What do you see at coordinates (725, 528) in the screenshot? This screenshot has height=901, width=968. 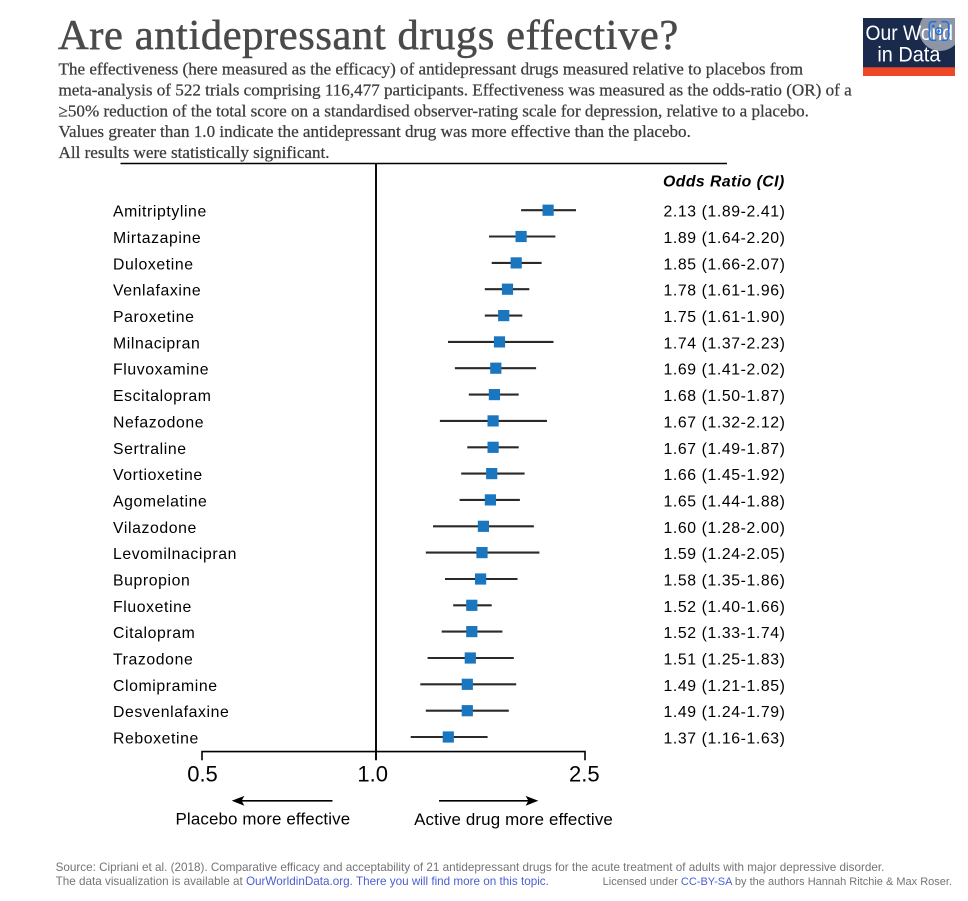 I see `svg-text: 1.60 (1.28-2.00)` at bounding box center [725, 528].